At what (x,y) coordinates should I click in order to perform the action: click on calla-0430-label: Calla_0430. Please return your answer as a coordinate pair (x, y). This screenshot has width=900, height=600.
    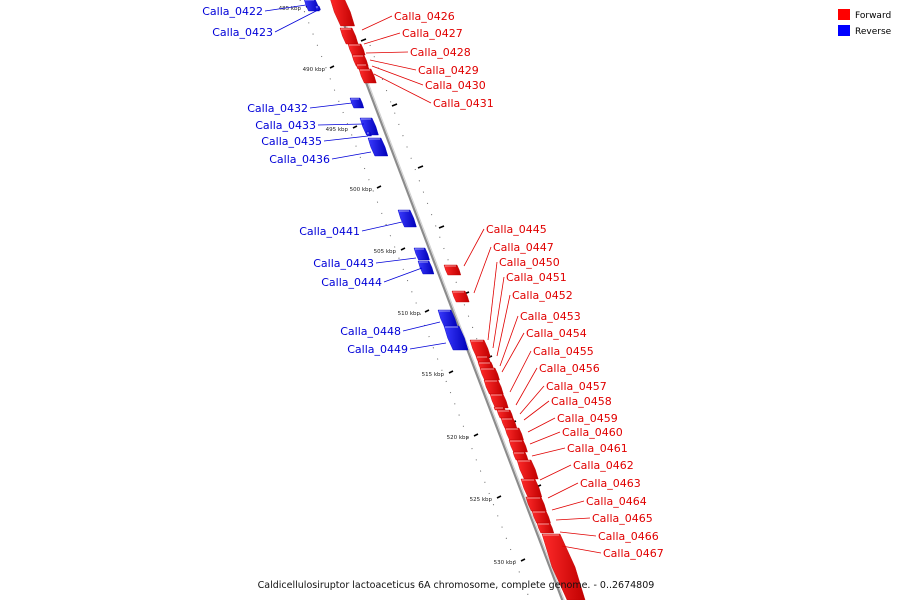
    Looking at the image, I should click on (455, 85).